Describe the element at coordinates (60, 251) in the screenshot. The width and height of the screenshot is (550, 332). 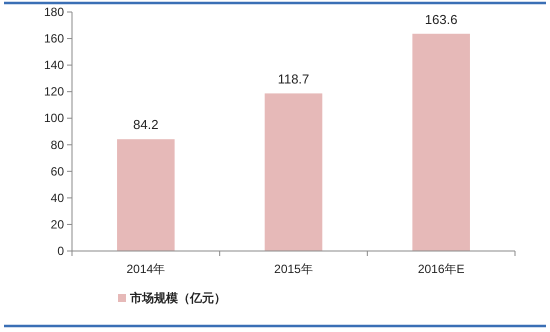
I see `y-tick-label: 0` at that location.